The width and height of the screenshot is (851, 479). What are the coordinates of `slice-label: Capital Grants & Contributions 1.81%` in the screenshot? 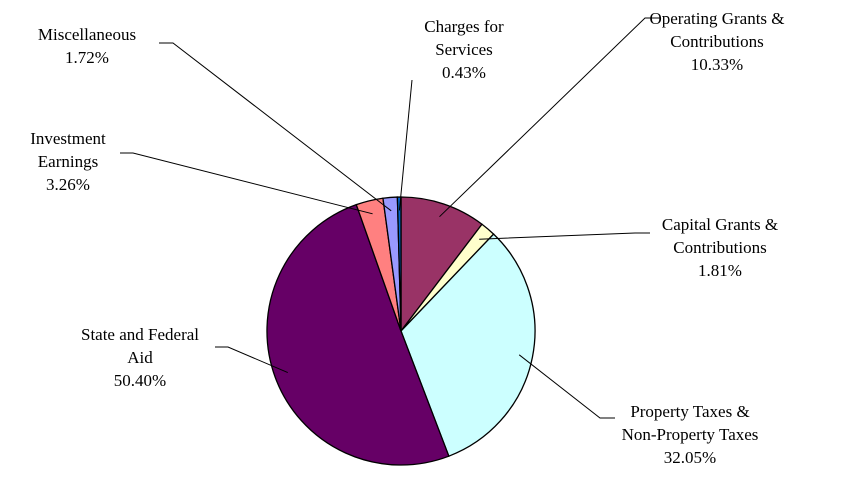 It's located at (720, 247).